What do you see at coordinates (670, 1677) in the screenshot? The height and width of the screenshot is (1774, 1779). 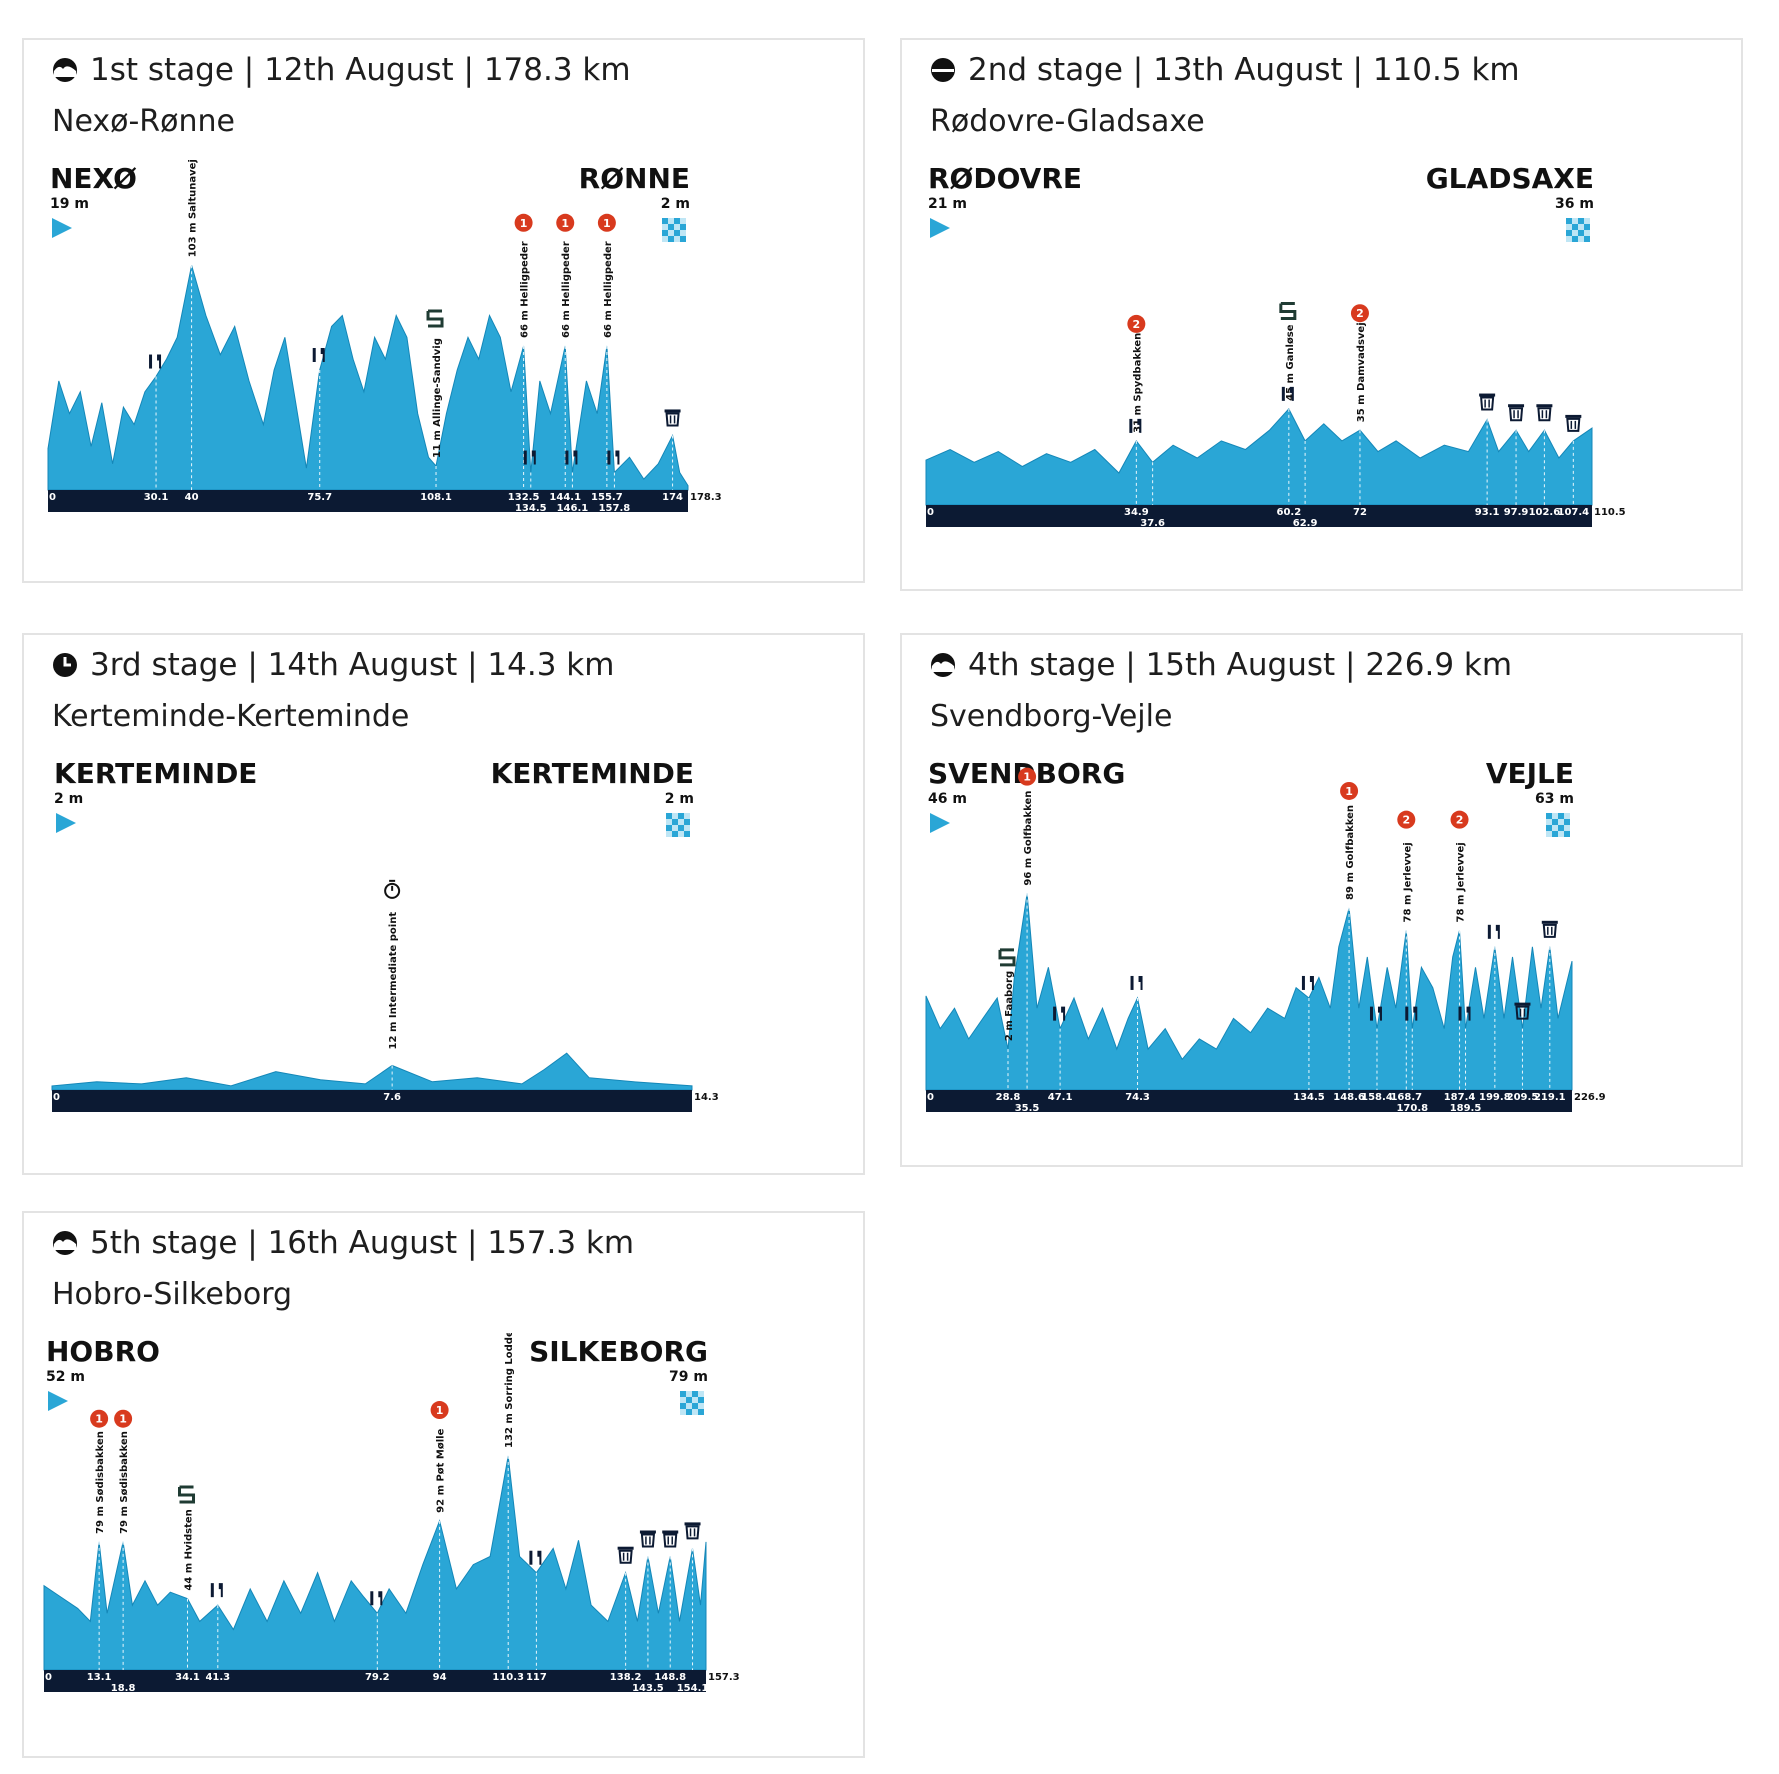 I see `distance-tick-label: 148.8` at bounding box center [670, 1677].